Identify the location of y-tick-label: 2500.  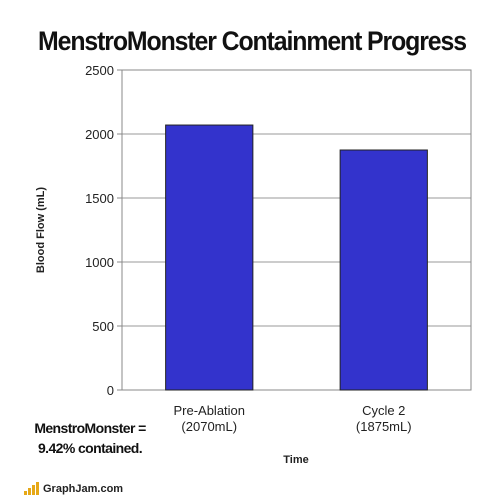
(99, 70).